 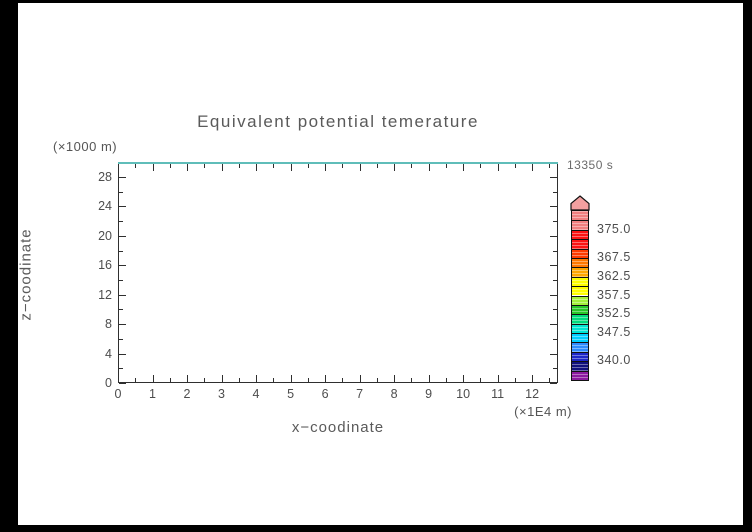 I want to click on y-tick-label: 4, so click(x=108, y=353).